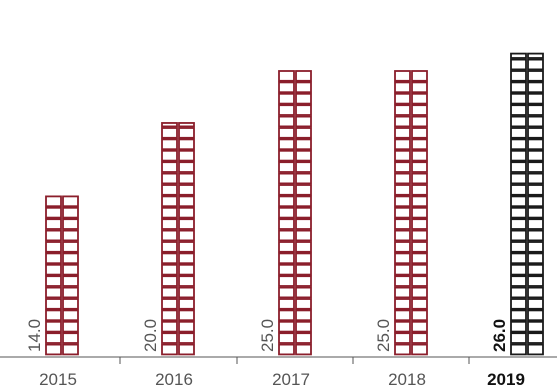 This screenshot has width=557, height=391. What do you see at coordinates (150, 335) in the screenshot?
I see `value-label-2016: 20.0` at bounding box center [150, 335].